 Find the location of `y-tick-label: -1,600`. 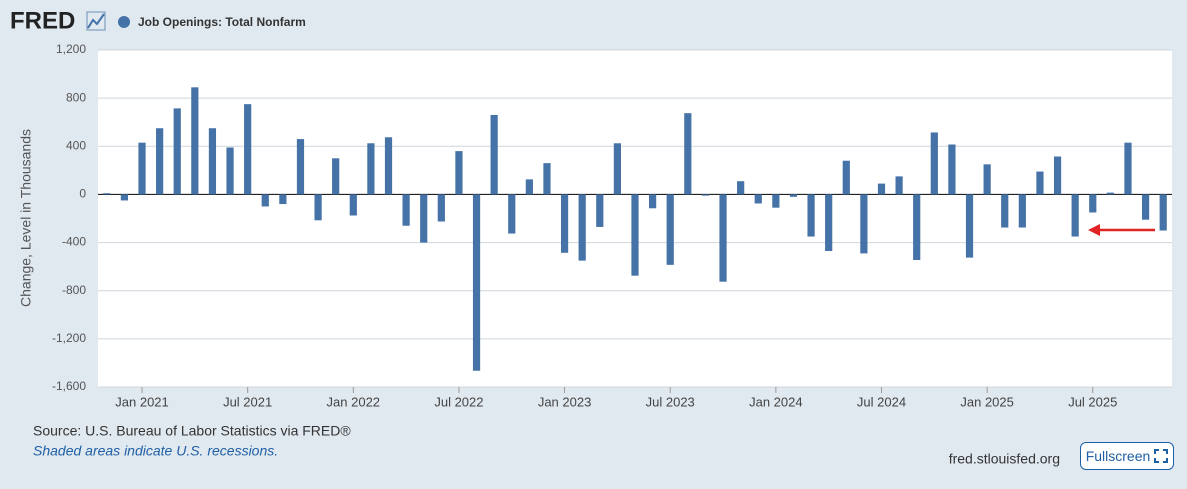

y-tick-label: -1,600 is located at coordinates (69, 386).